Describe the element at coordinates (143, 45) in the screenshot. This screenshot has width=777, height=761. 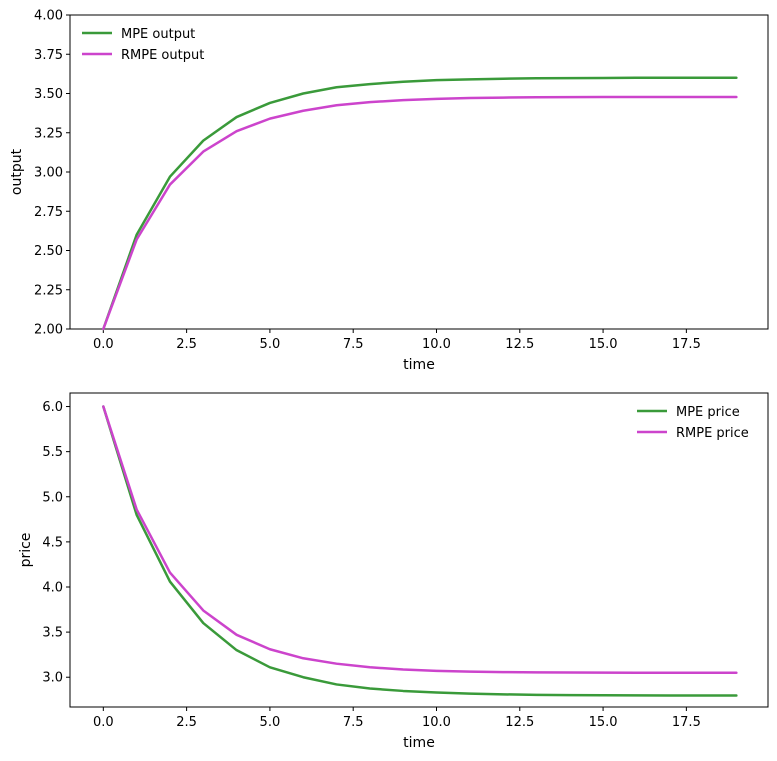
I see `output-legend: MPE output RMPE output` at that location.